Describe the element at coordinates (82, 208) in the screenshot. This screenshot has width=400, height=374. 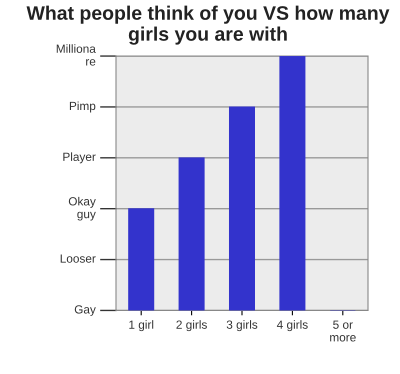
I see `ref-line-label: Okay guy` at that location.